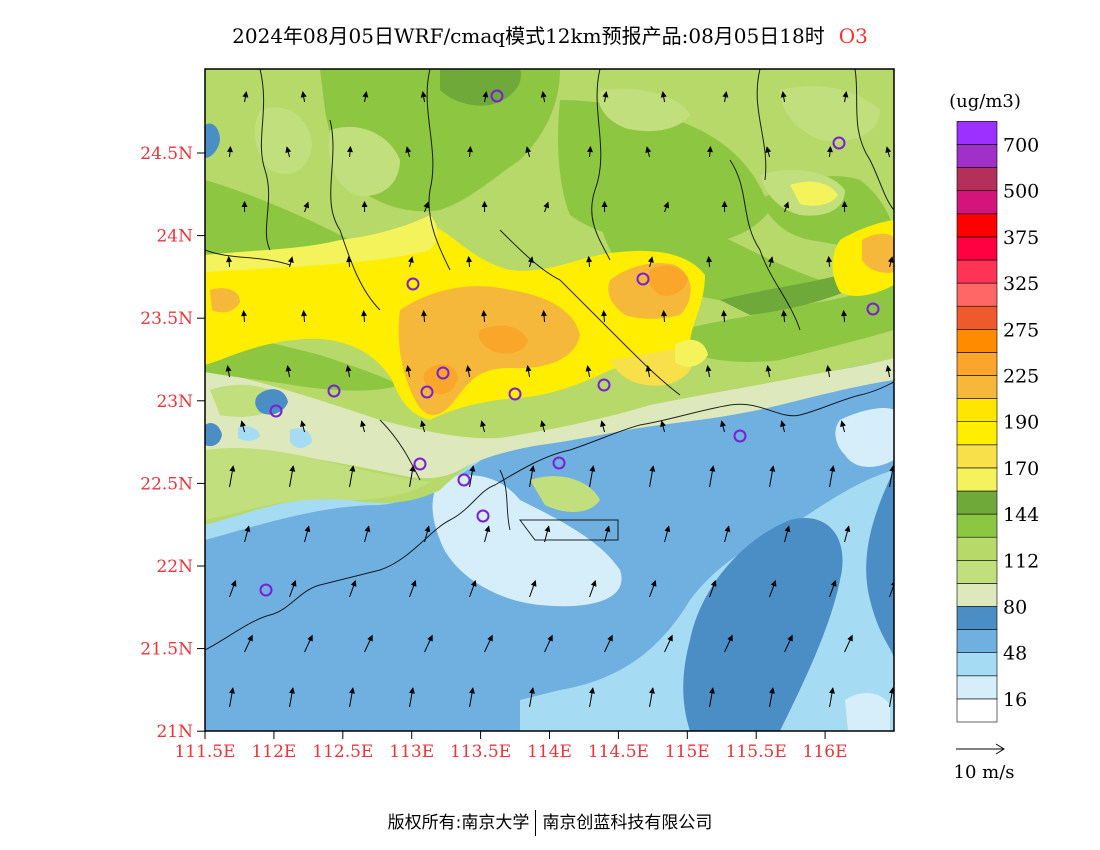  Describe the element at coordinates (1015, 700) in the screenshot. I see `colorbar-tick-label: 16` at that location.